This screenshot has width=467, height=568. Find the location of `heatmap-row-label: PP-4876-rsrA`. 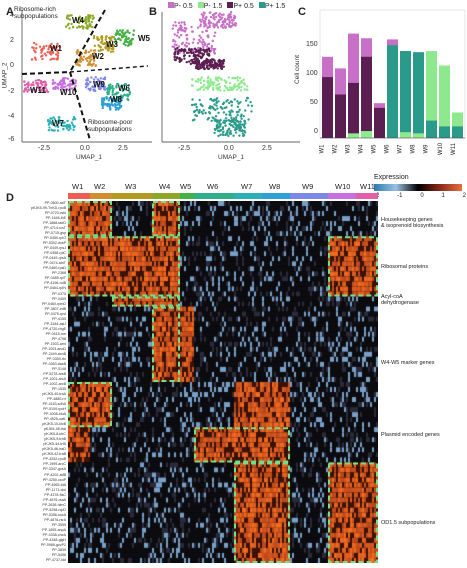

heatmap-row-label: PP-4876-rsrA is located at coordinates (55, 519).